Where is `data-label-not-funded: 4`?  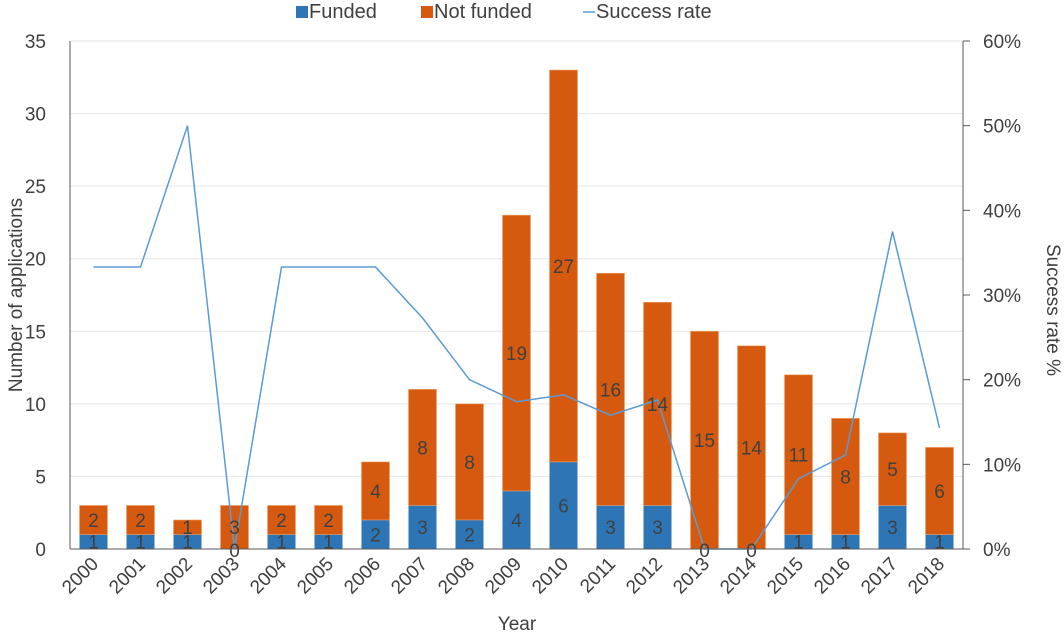 data-label-not-funded: 4 is located at coordinates (375, 492).